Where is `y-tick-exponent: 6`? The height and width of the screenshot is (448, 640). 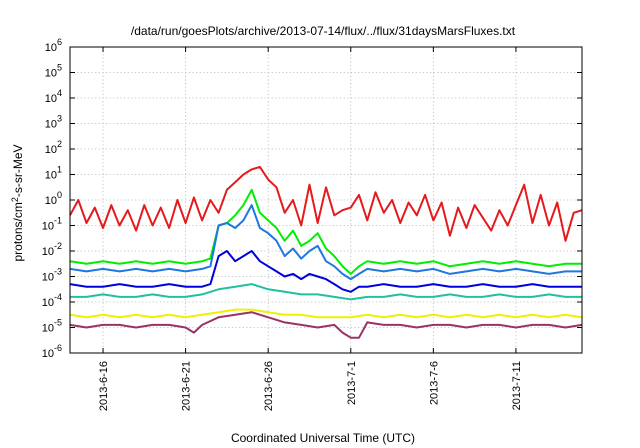 y-tick-exponent: 6 is located at coordinates (59, 42).